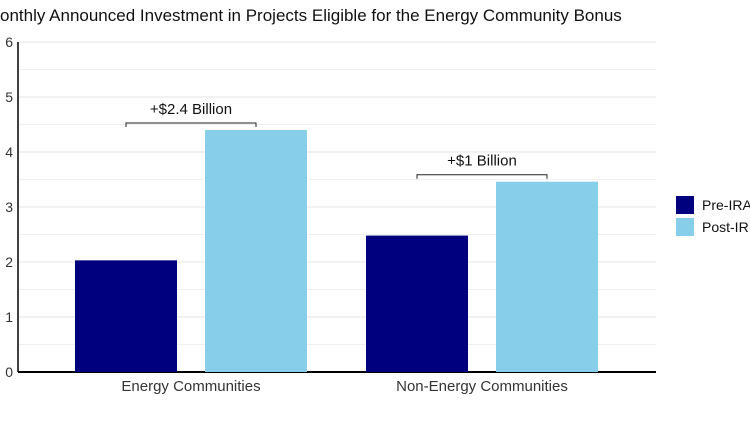 The height and width of the screenshot is (430, 750). Describe the element at coordinates (9, 152) in the screenshot. I see `y-tick-label: 4` at that location.